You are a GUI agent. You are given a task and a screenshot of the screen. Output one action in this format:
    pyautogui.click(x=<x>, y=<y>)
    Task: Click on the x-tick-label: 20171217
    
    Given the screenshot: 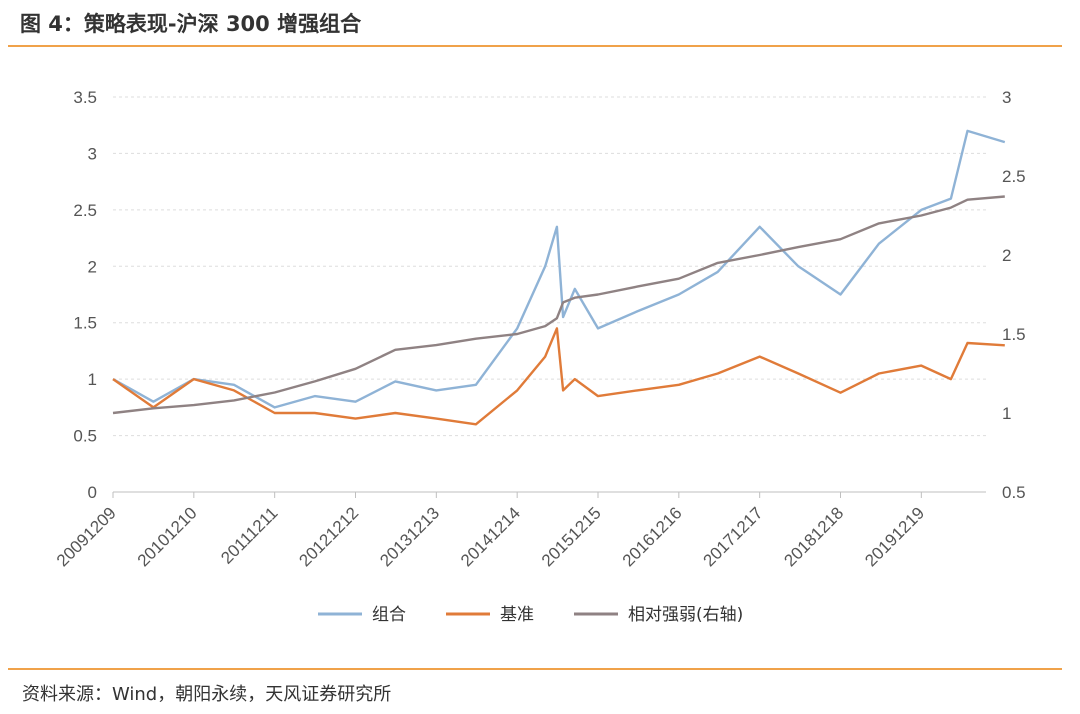 What is the action you would take?
    pyautogui.click(x=733, y=536)
    